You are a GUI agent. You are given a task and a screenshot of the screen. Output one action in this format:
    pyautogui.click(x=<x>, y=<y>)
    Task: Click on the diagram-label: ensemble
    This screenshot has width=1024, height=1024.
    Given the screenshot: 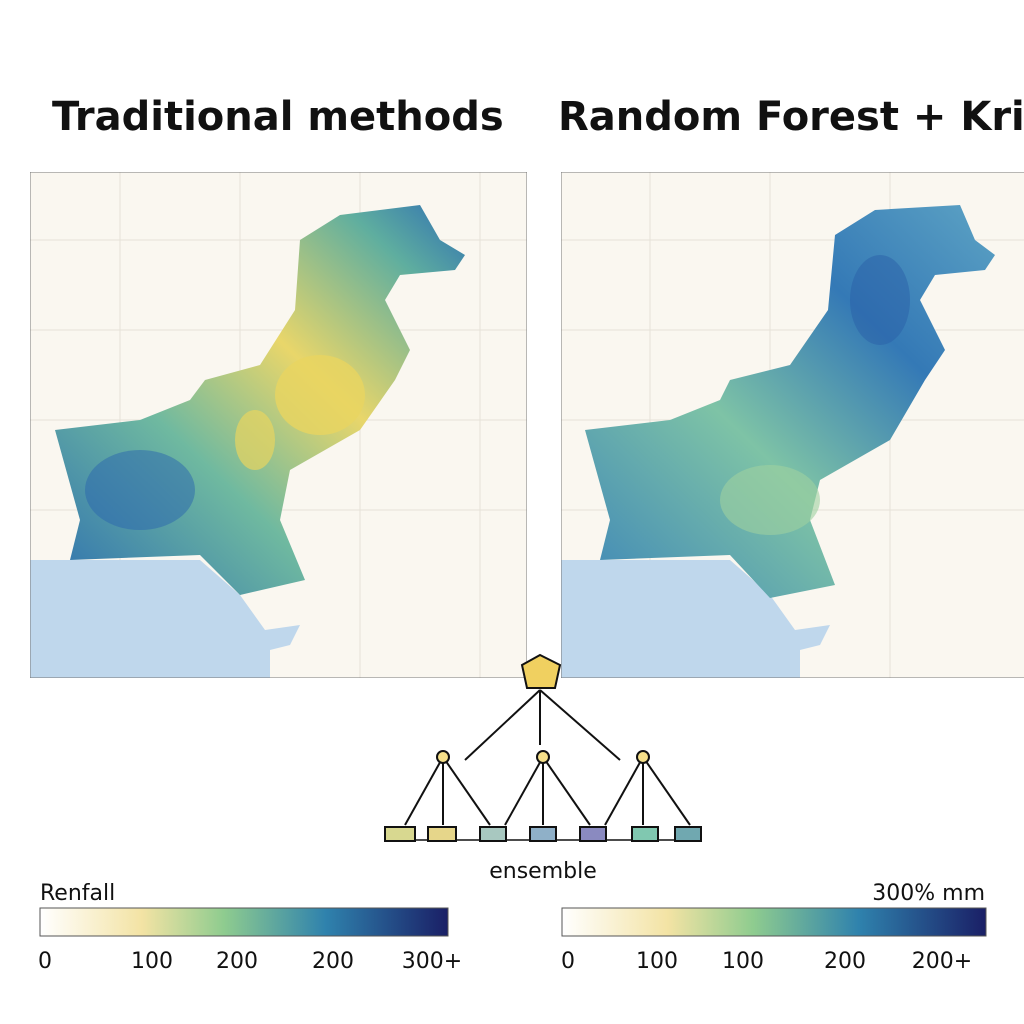 What is the action you would take?
    pyautogui.click(x=543, y=871)
    